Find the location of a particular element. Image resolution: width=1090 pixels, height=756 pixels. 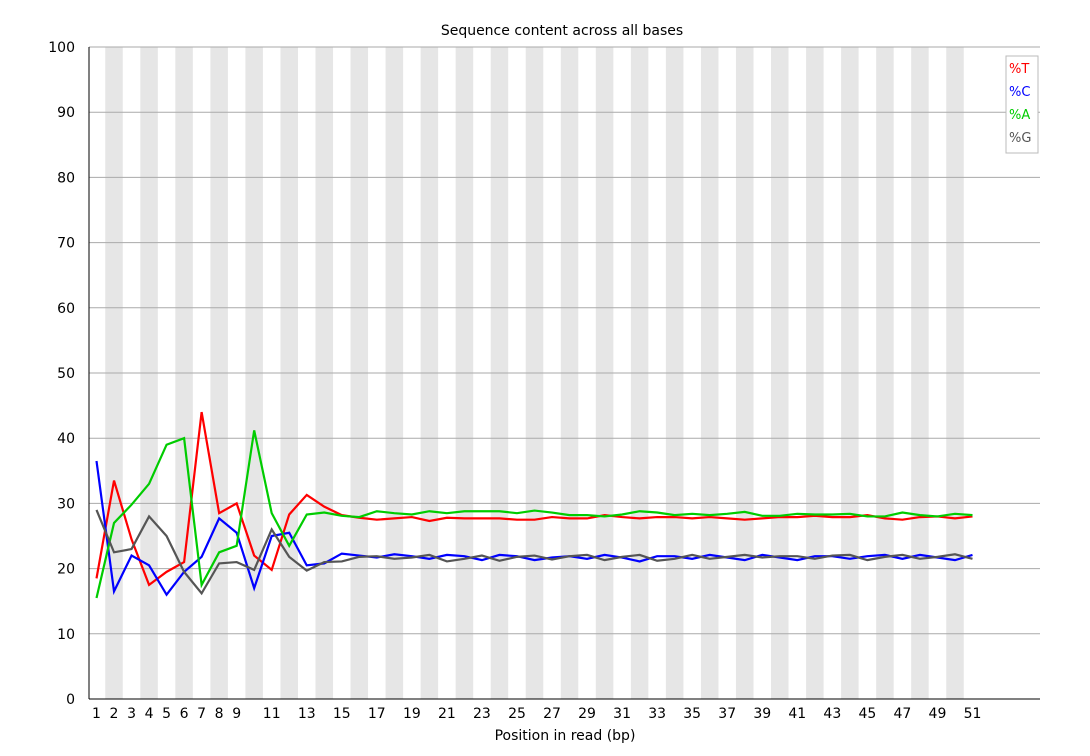

y-tick-label: 100 is located at coordinates (61, 48).